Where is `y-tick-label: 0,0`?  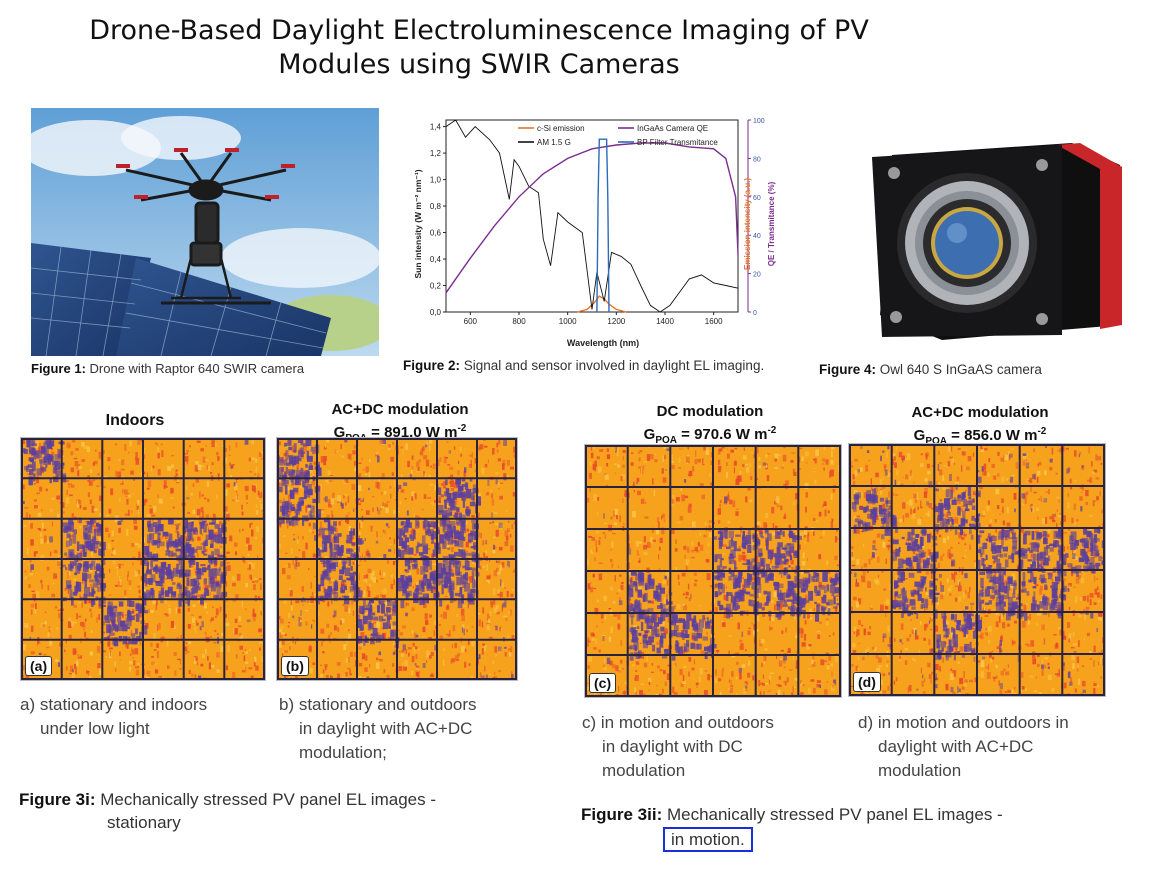
y-tick-label: 0,0 is located at coordinates (436, 312).